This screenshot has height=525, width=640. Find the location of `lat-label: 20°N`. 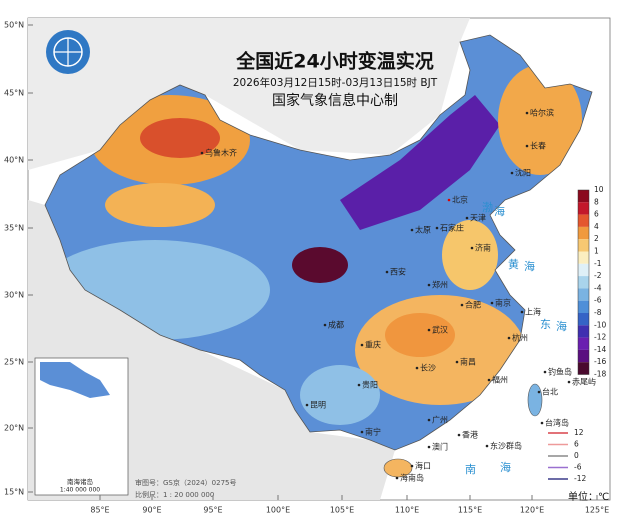

lat-label: 20°N is located at coordinates (14, 428).